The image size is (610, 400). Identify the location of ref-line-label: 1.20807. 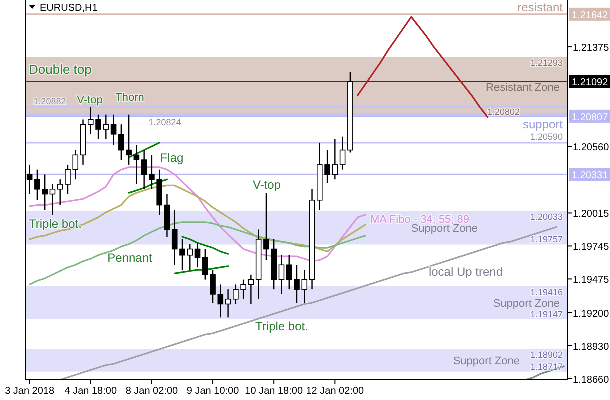
(590, 118).